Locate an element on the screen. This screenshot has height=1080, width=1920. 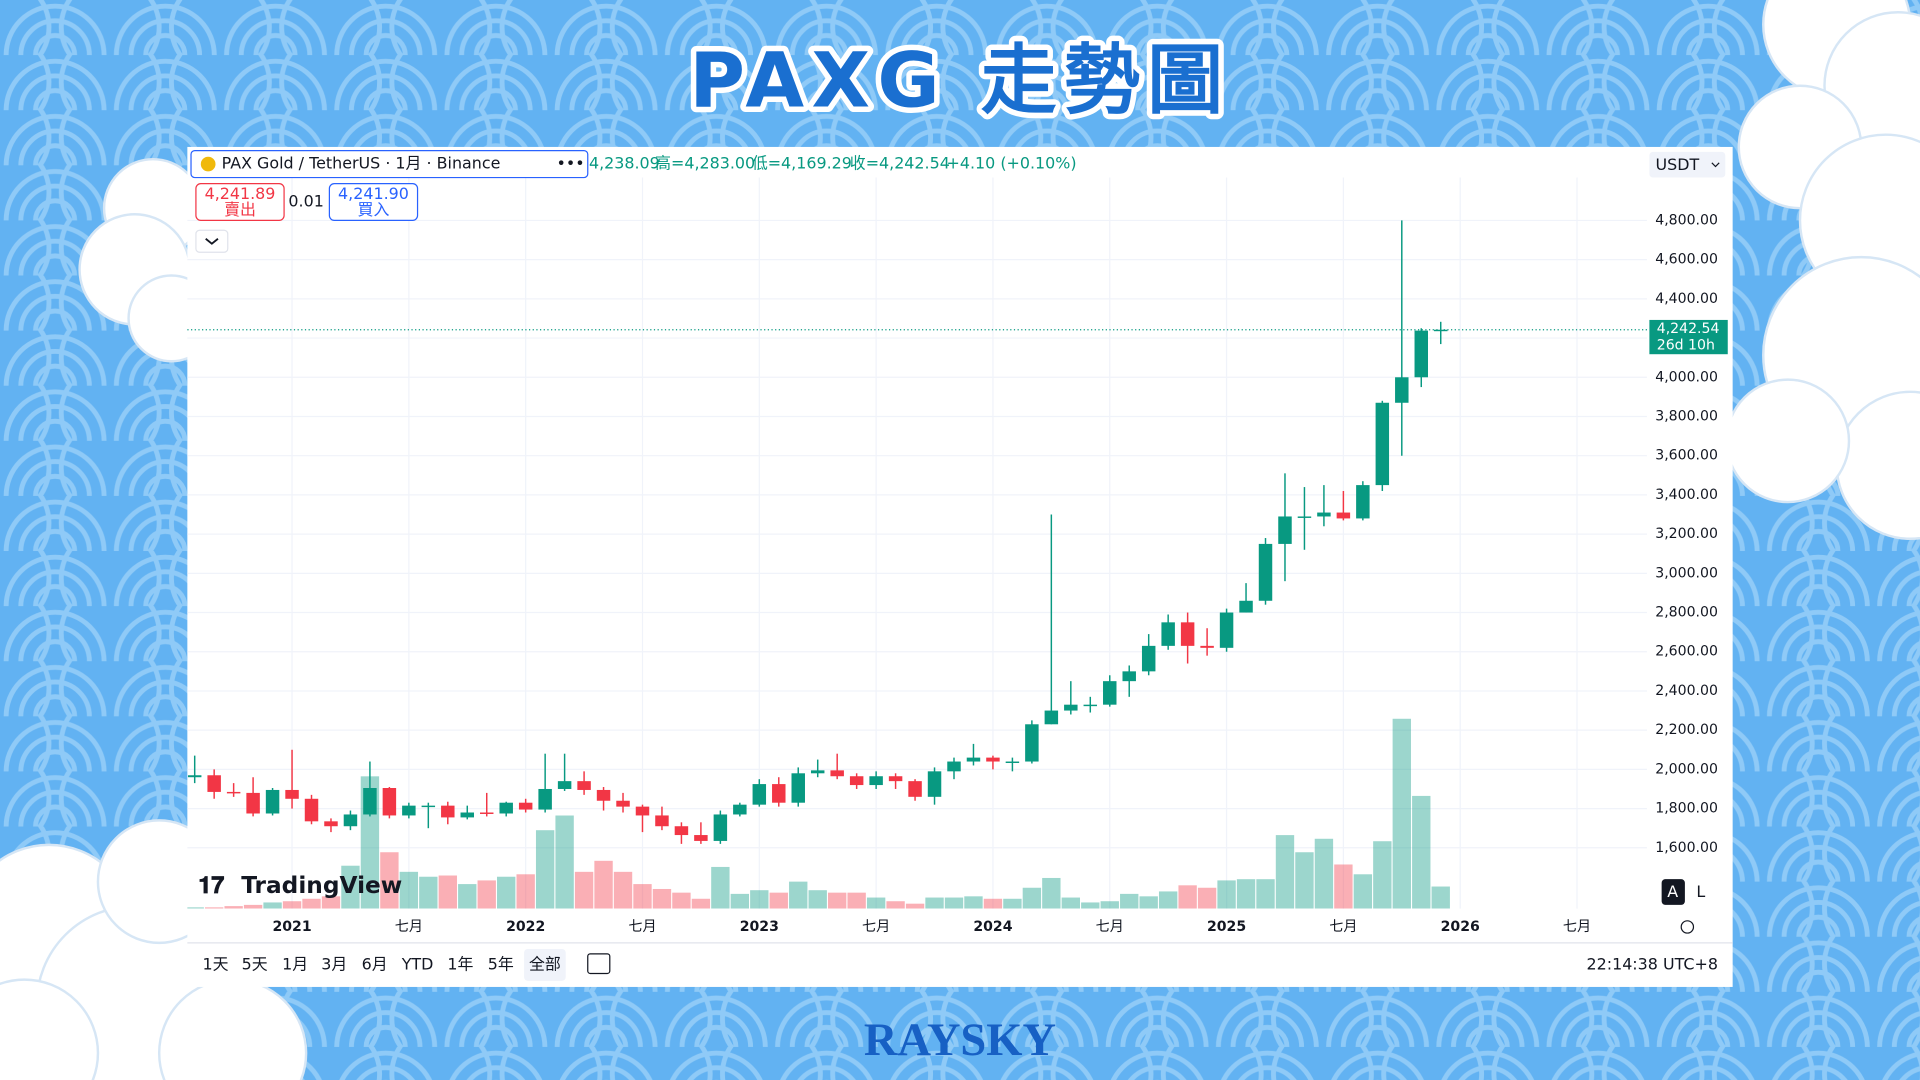
y-tick-label: 4,800.00 is located at coordinates (1686, 220).